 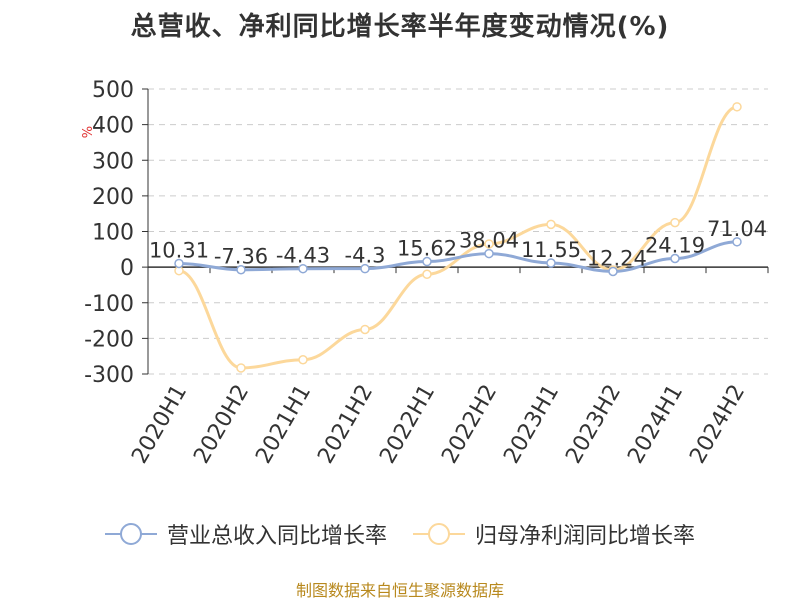 What do you see at coordinates (113, 161) in the screenshot?
I see `y-tick-label: 300` at bounding box center [113, 161].